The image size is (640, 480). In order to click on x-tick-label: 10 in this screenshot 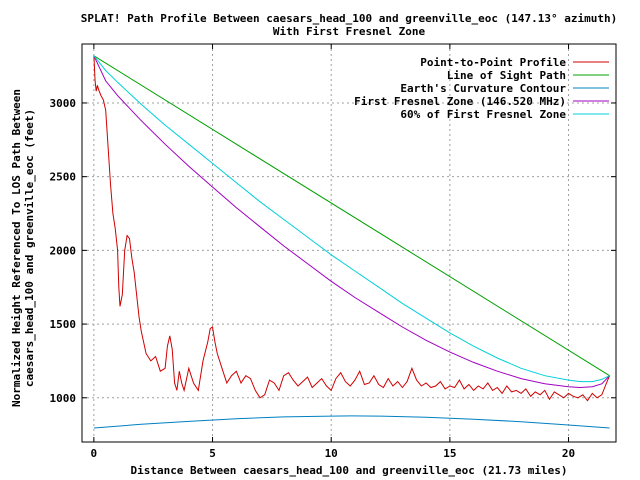, I will do `click(331, 453)`.